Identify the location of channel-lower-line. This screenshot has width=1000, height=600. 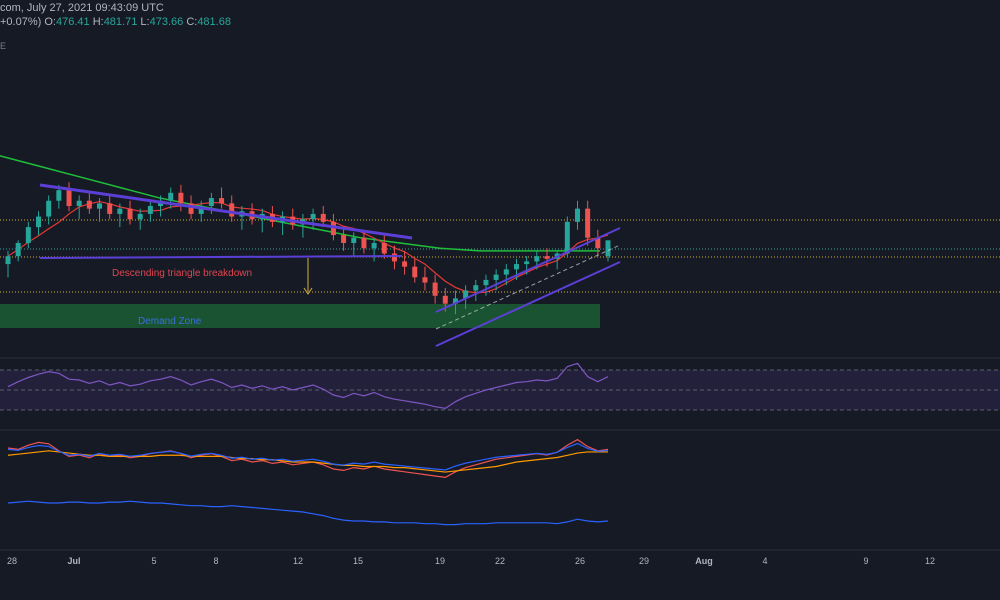
(528, 304).